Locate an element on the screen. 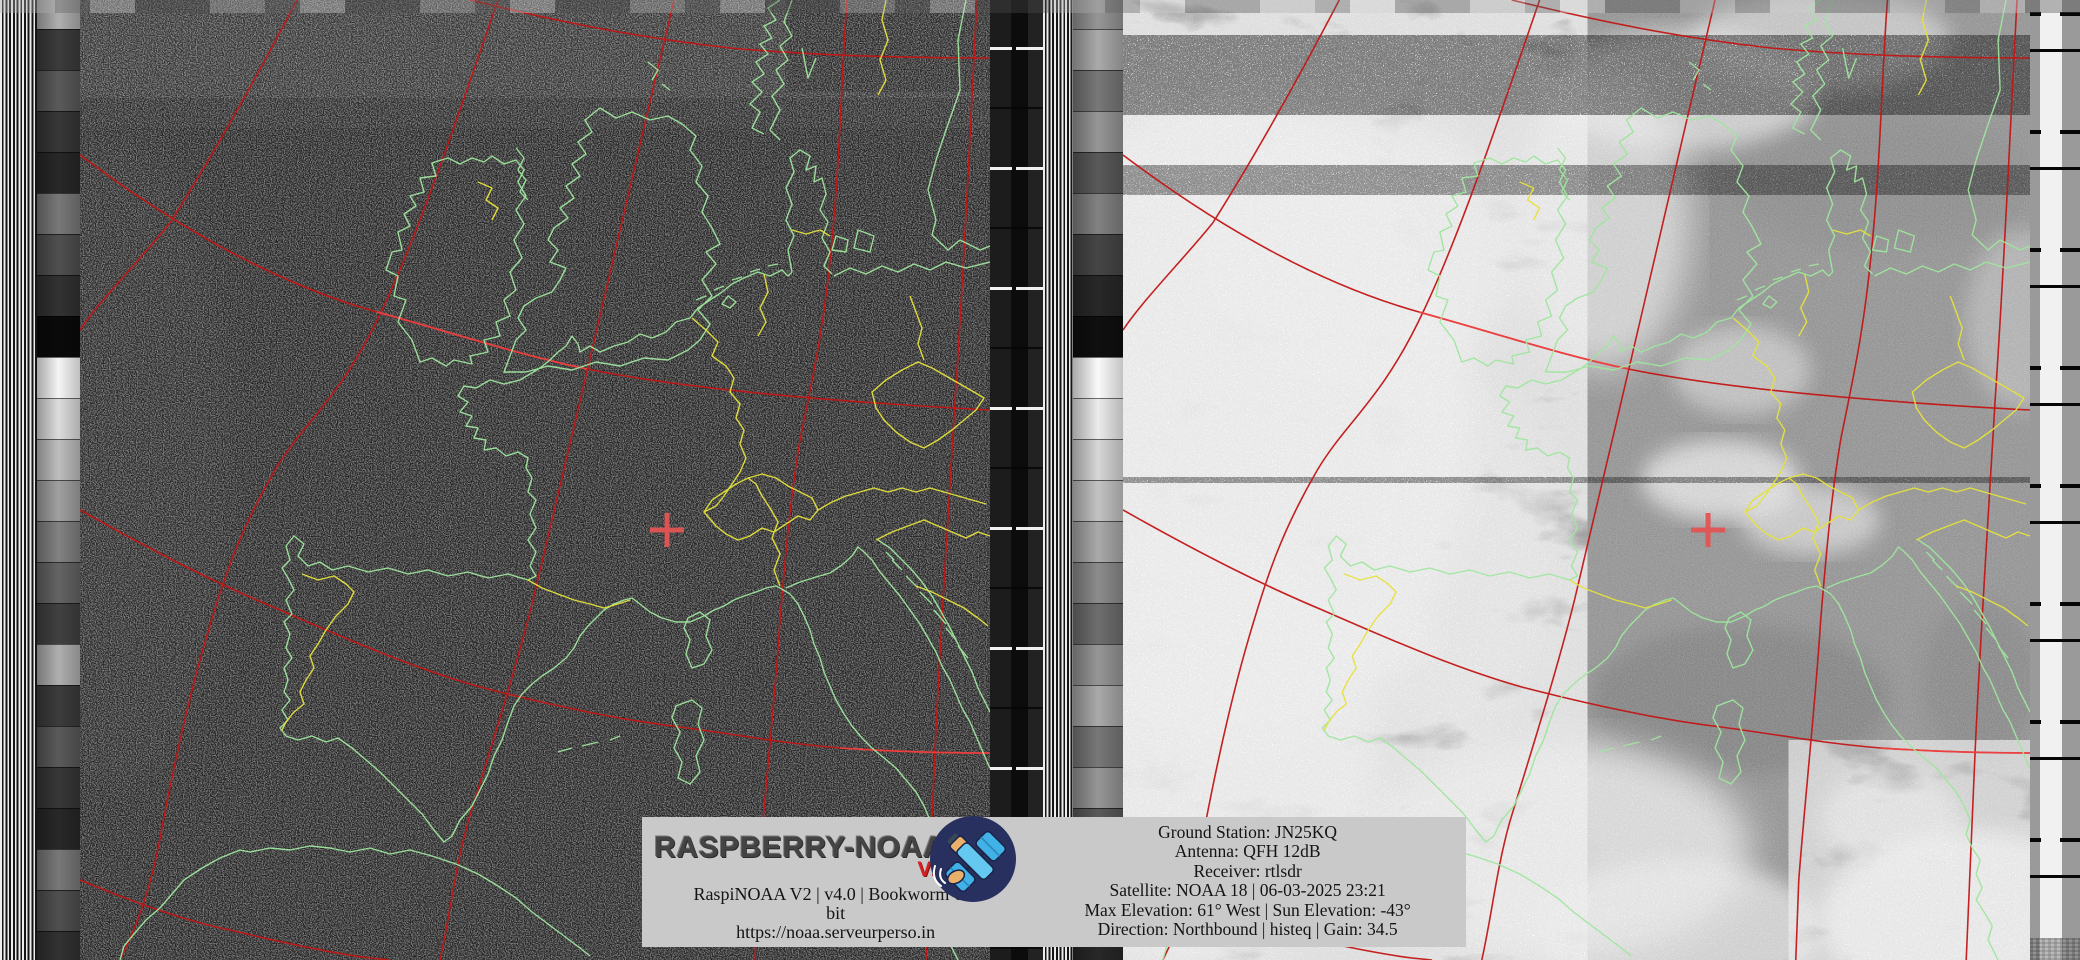 Image resolution: width=2080 pixels, height=960 pixels. ground-station-line: Ground Station: JN25KQ is located at coordinates (1248, 832).